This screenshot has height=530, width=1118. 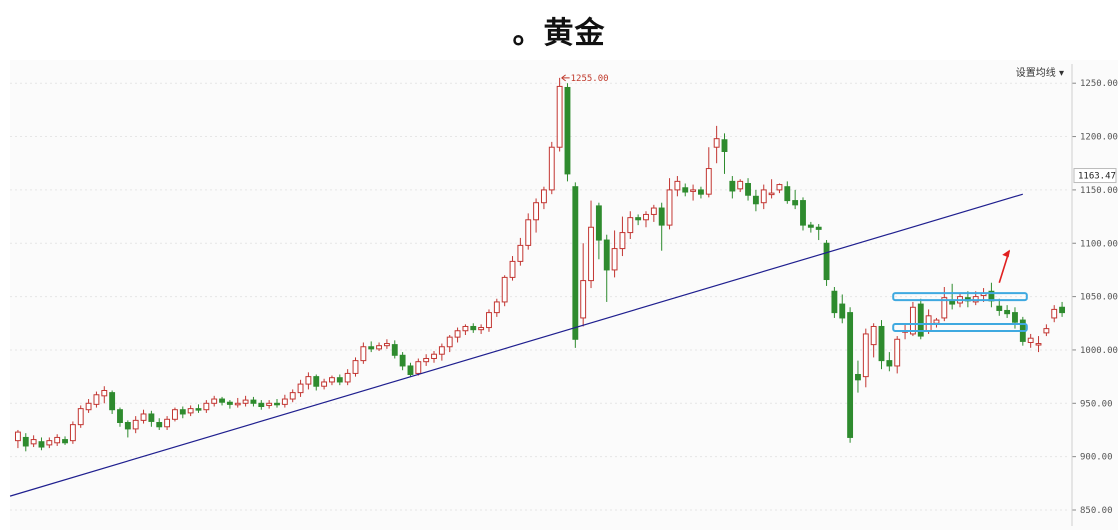 I want to click on ma-setting-button: 设置均线 ▾, so click(x=1039, y=73).